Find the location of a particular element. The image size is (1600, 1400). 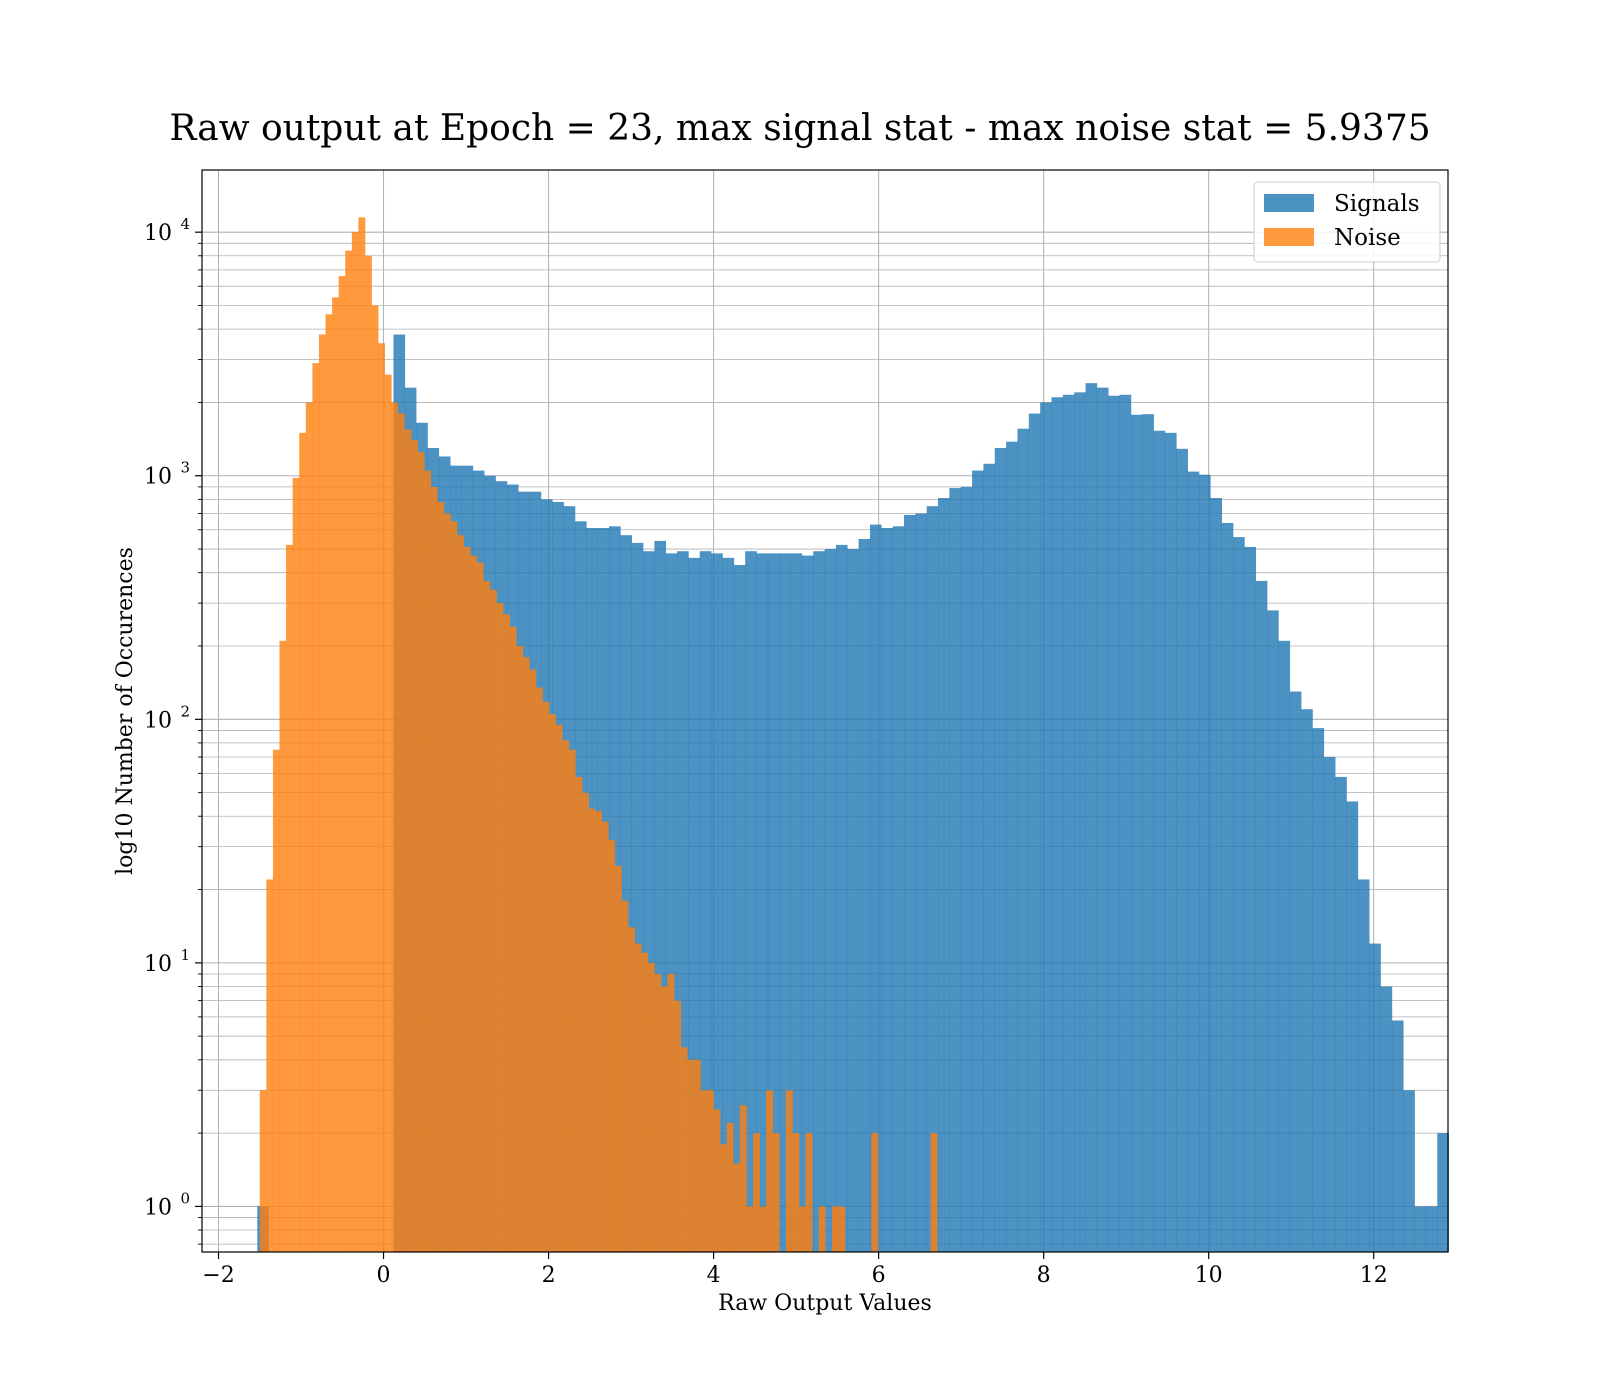

x-axis-label: Raw Output Values is located at coordinates (825, 1303).